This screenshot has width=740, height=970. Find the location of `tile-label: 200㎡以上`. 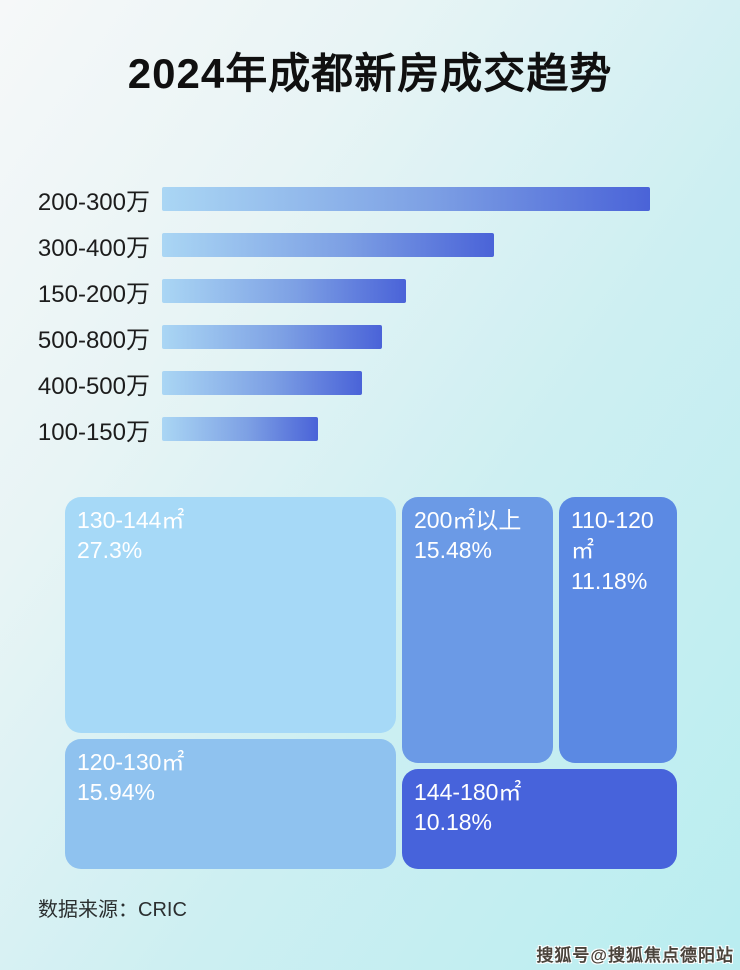

tile-label: 200㎡以上 is located at coordinates (468, 520).